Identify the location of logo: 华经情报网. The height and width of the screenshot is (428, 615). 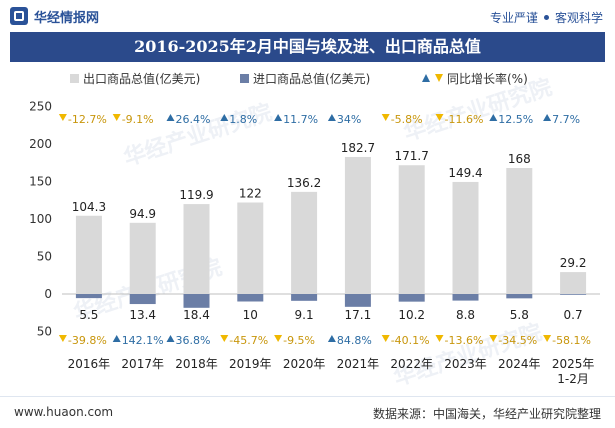
(54, 16).